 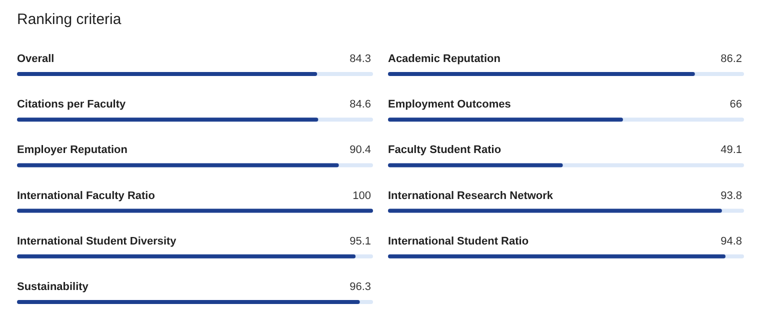 What do you see at coordinates (86, 196) in the screenshot?
I see `y-tick-label: International Faculty Ratio` at bounding box center [86, 196].